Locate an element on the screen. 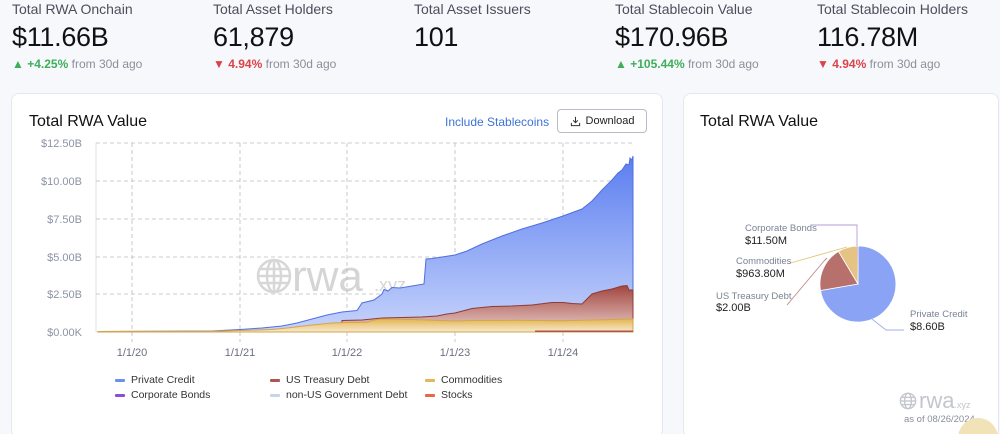 The height and width of the screenshot is (434, 1000). legend-private-credit: Private Credit is located at coordinates (155, 380).